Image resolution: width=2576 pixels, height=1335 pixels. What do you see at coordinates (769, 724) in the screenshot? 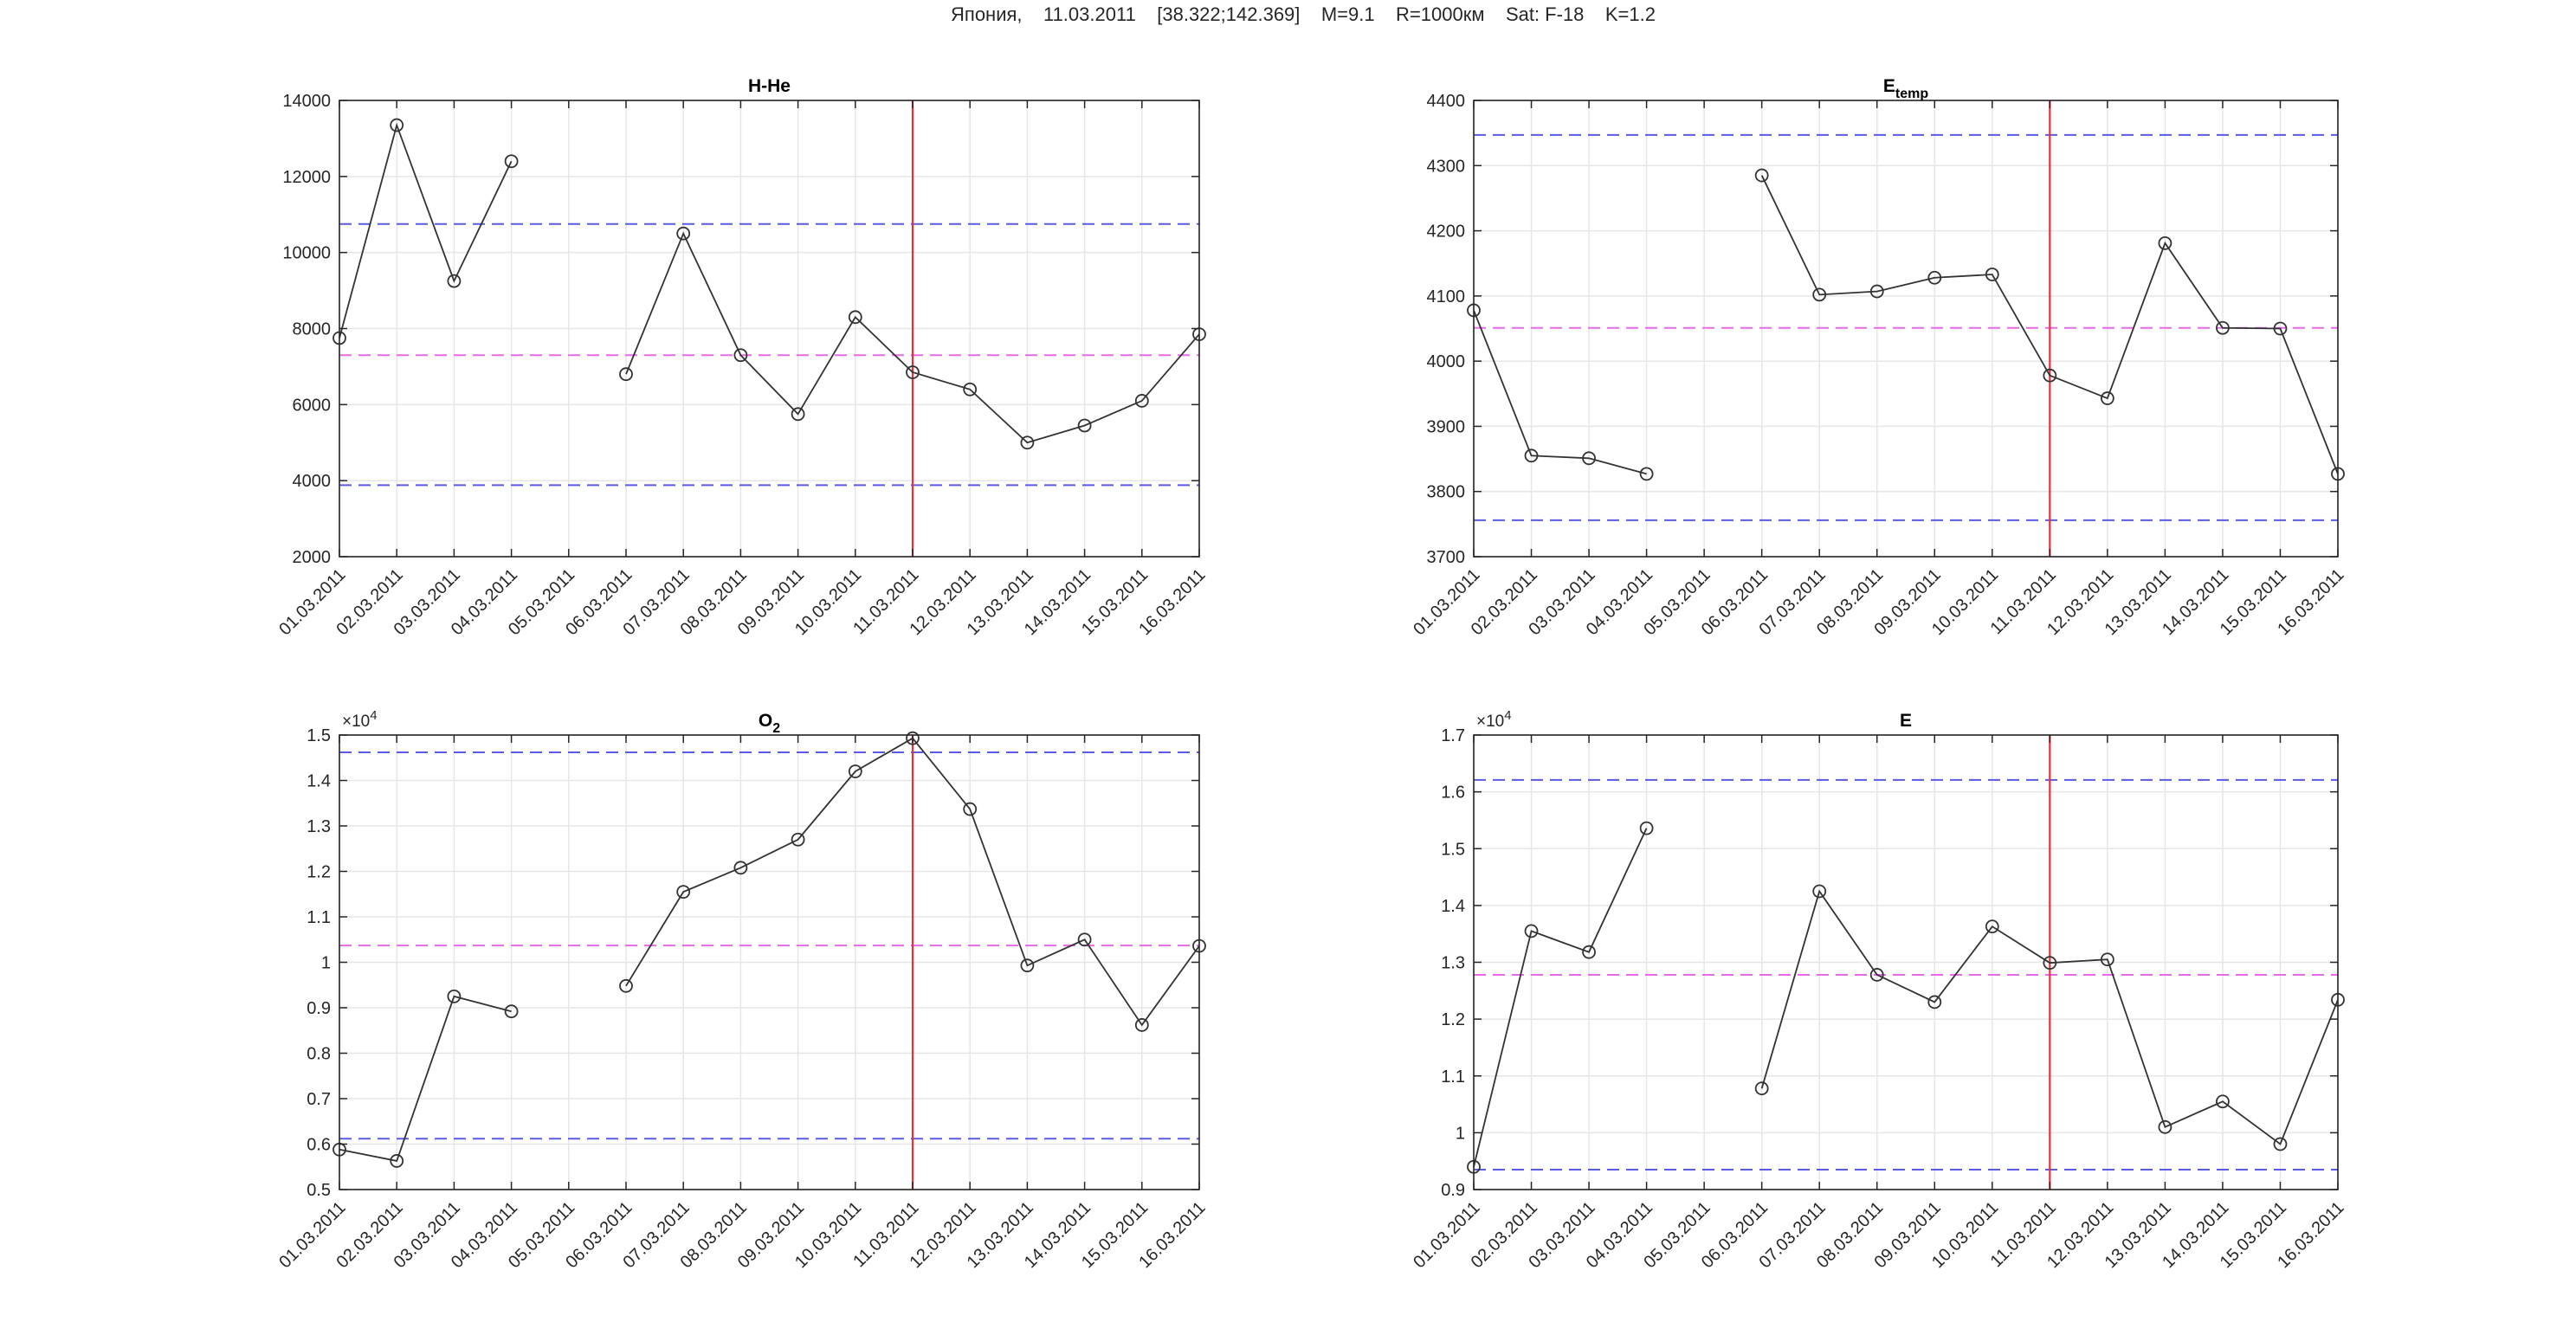
I see `chart-title: O2` at bounding box center [769, 724].